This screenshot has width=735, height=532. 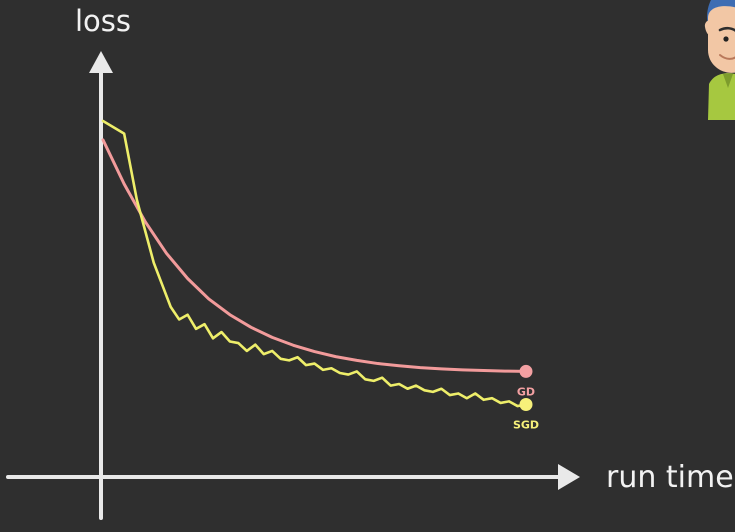 I want to click on x-axis-arrow, so click(x=569, y=477).